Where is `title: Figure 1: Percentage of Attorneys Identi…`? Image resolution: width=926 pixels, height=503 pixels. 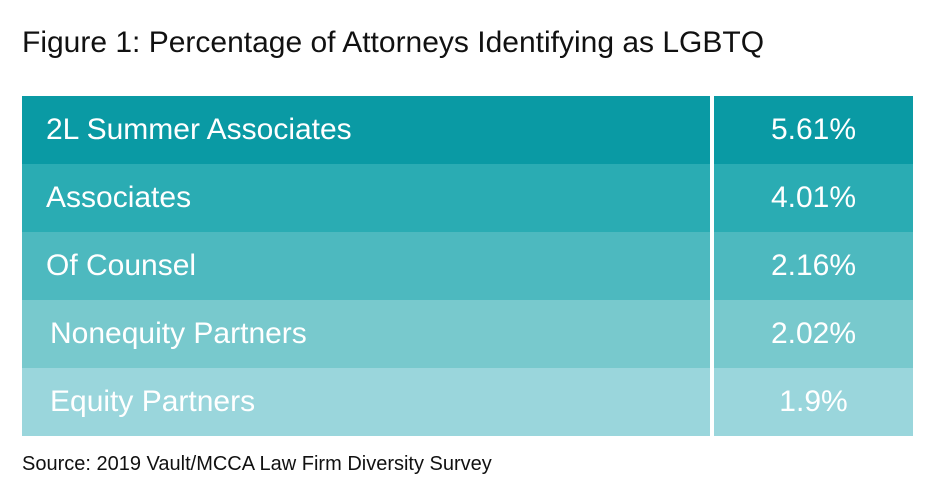
title: Figure 1: Percentage of Attorneys Identi… is located at coordinates (393, 42).